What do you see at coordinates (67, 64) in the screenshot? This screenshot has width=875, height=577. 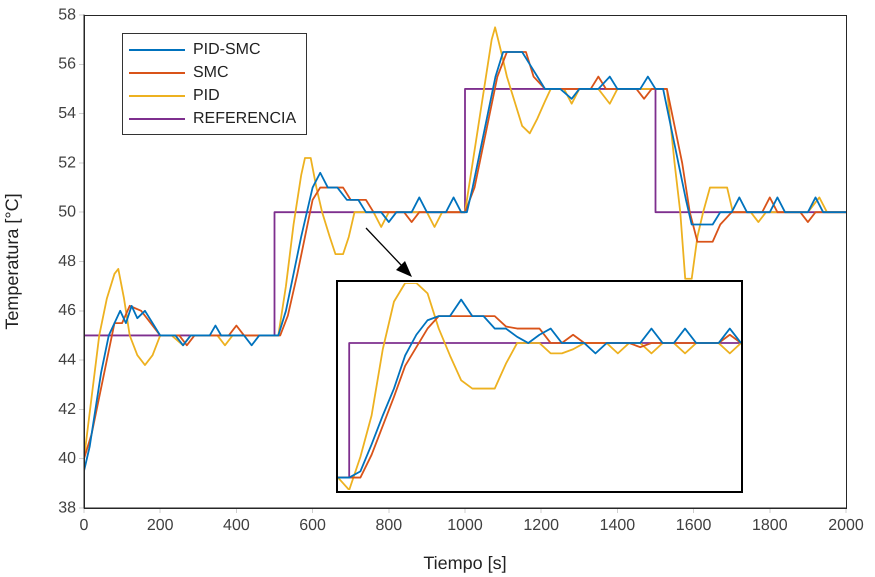 I see `y-tick-label: 56` at bounding box center [67, 64].